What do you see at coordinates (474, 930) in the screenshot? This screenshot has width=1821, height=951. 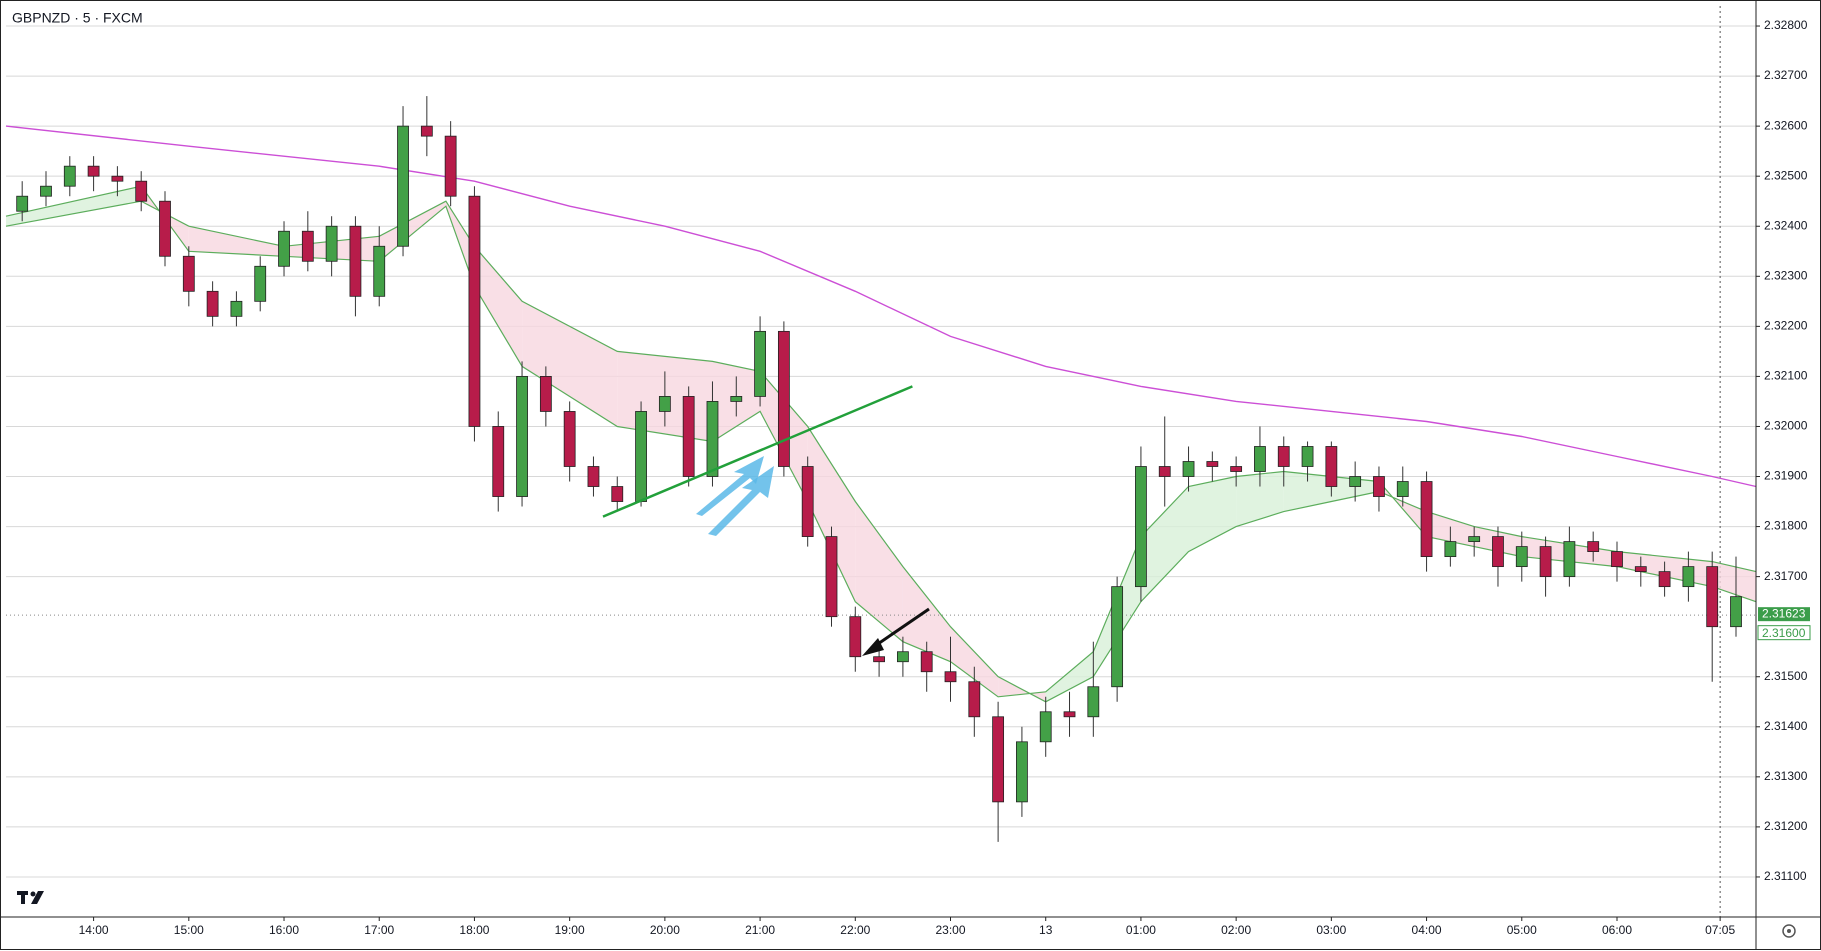 I see `x-tick-label: 18:00` at bounding box center [474, 930].